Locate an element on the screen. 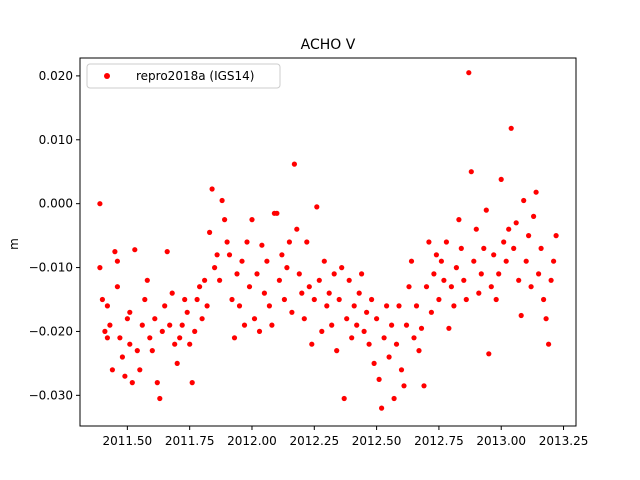  x-tick-label: 2012.50 is located at coordinates (377, 441).